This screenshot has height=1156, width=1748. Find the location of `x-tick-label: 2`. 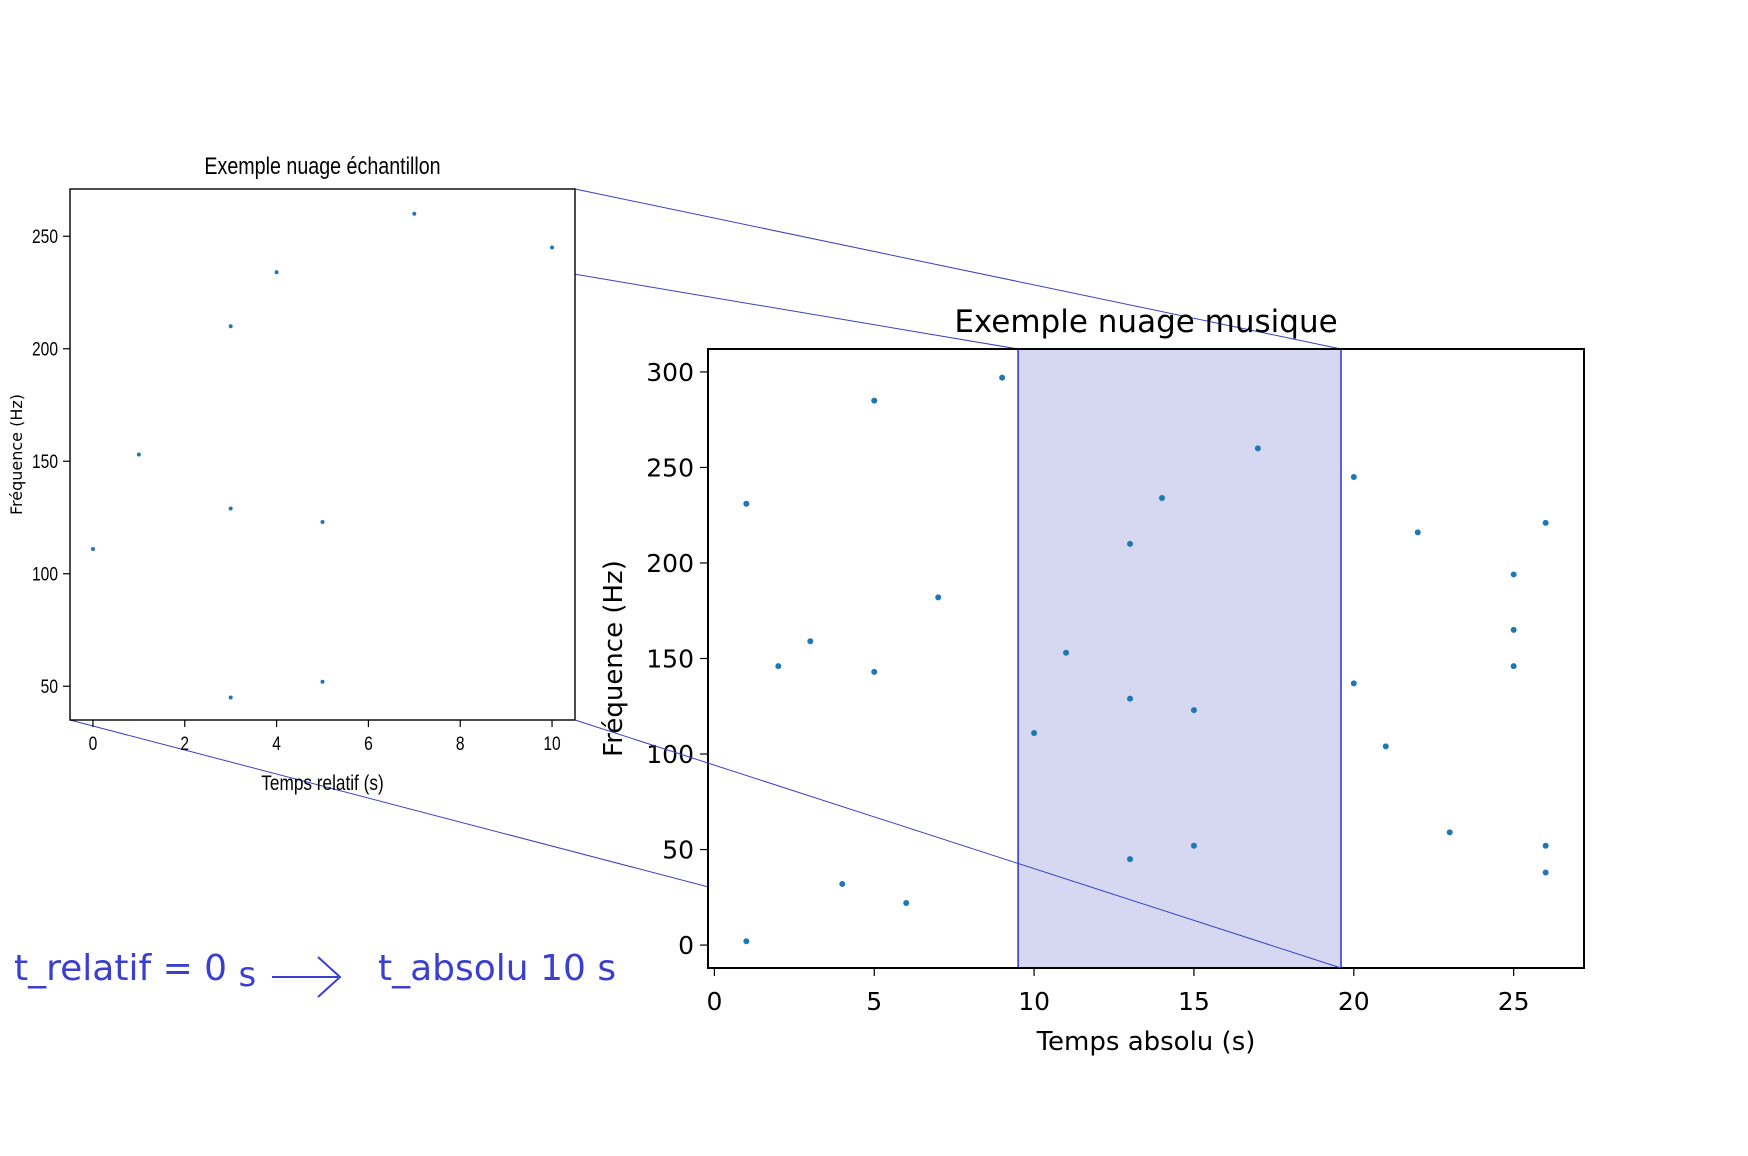

x-tick-label: 2 is located at coordinates (184, 744).